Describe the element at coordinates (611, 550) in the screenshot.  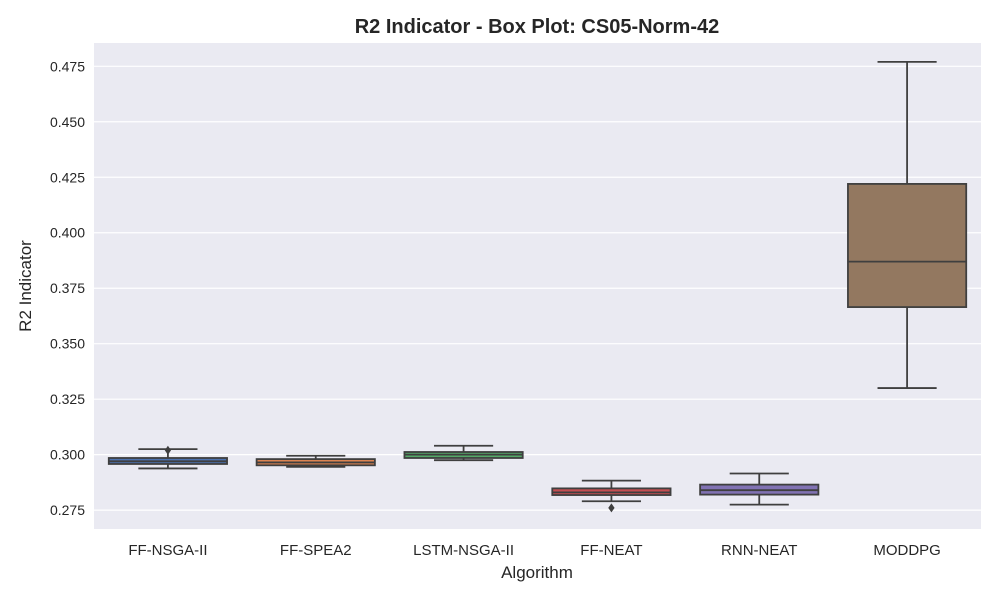
I see `x-tick-label: FF-NEAT` at that location.